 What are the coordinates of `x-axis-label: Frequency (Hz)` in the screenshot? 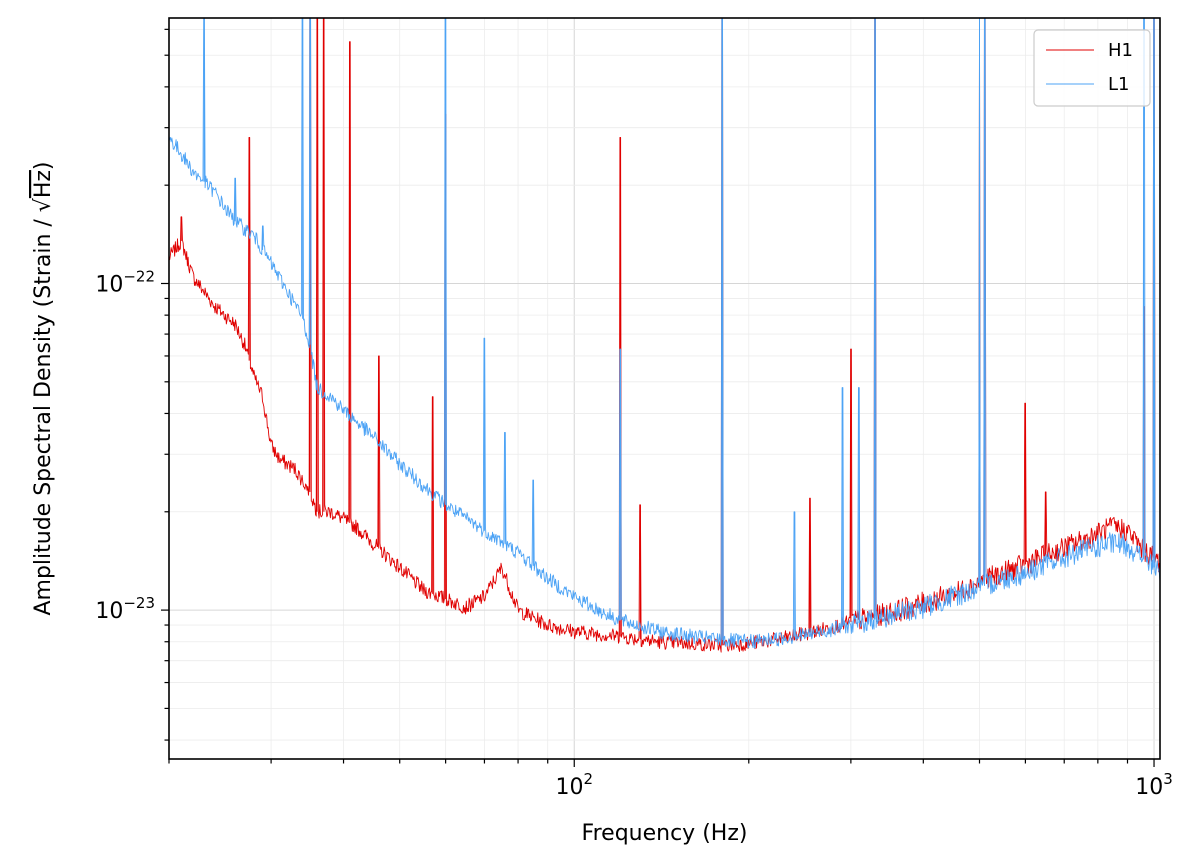 It's located at (665, 833).